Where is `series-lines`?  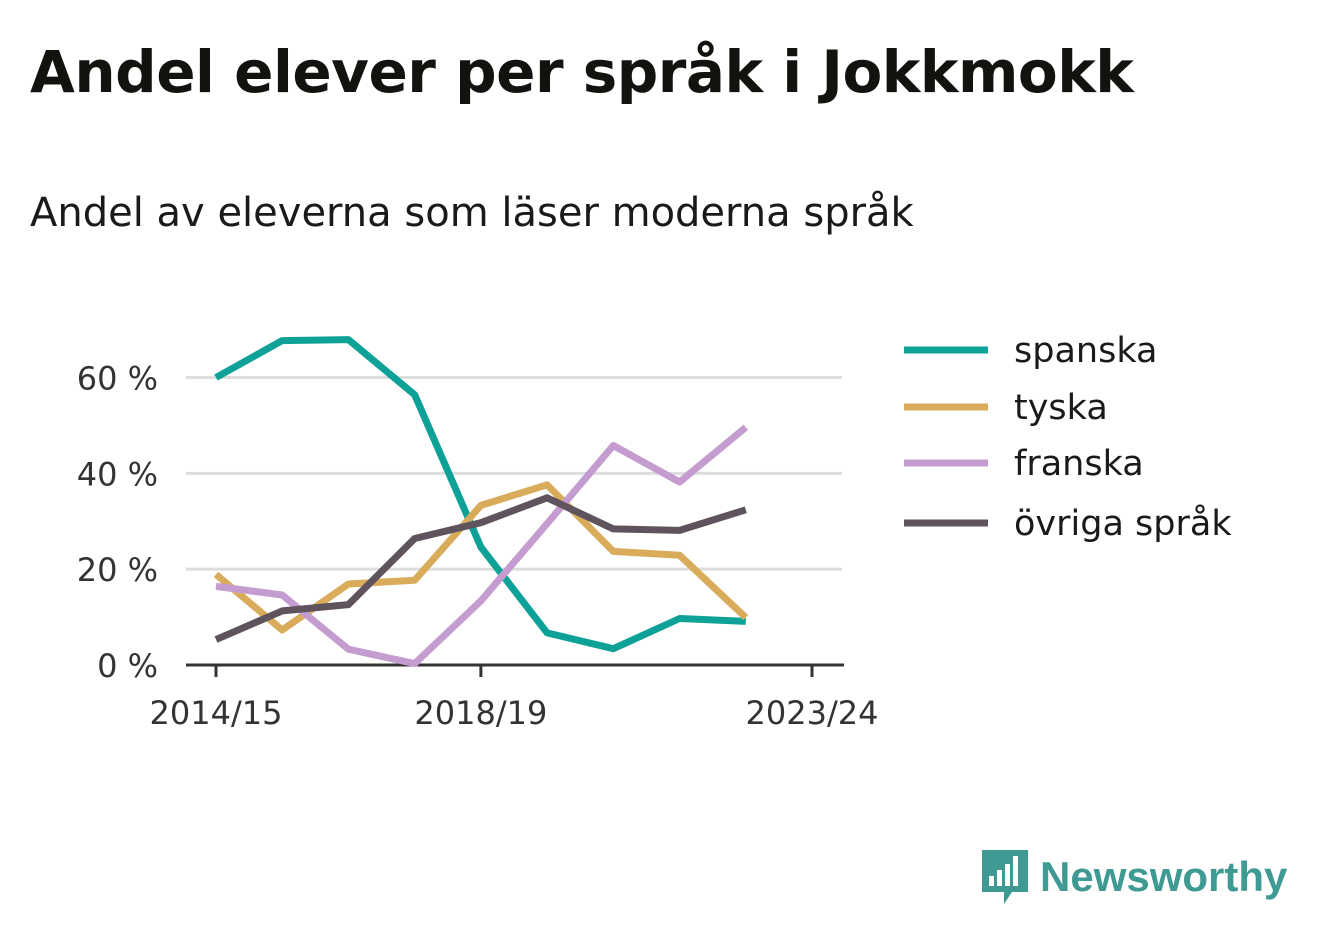 series-lines is located at coordinates (481, 502).